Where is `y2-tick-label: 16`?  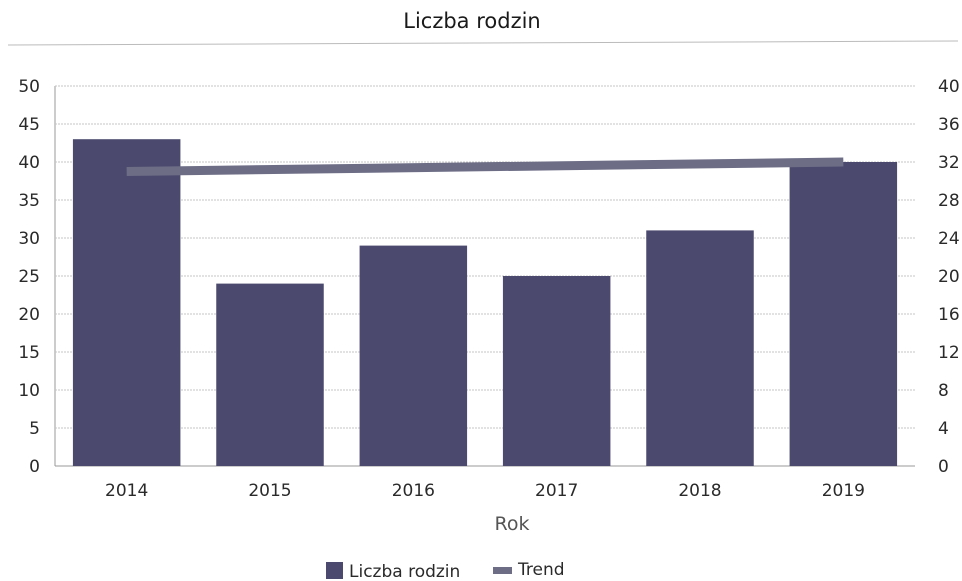 y2-tick-label: 16 is located at coordinates (949, 315).